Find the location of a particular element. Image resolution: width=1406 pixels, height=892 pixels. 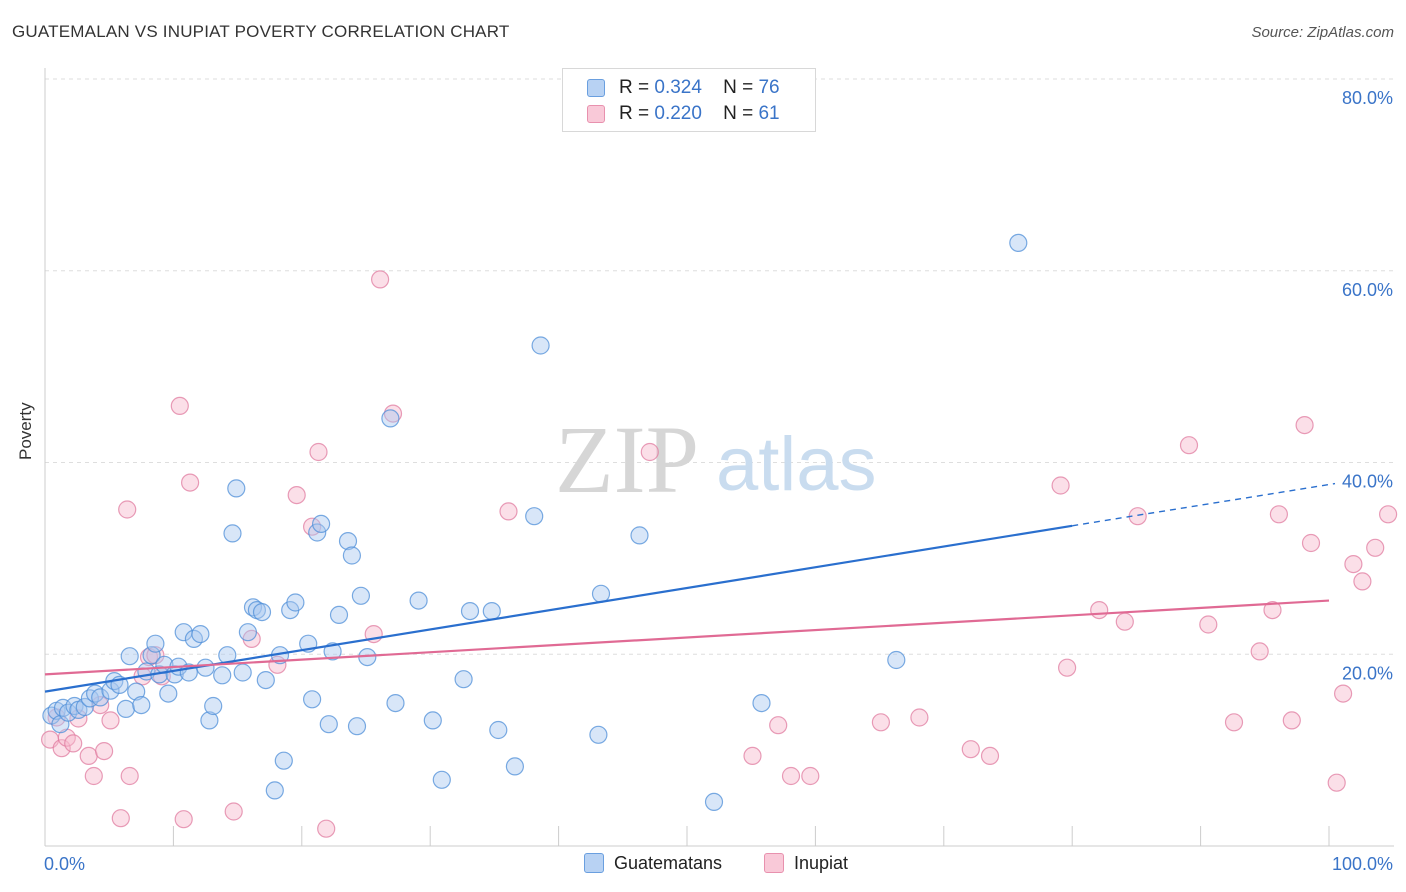

n-value-guatemalans: 76 is located at coordinates (769, 87).